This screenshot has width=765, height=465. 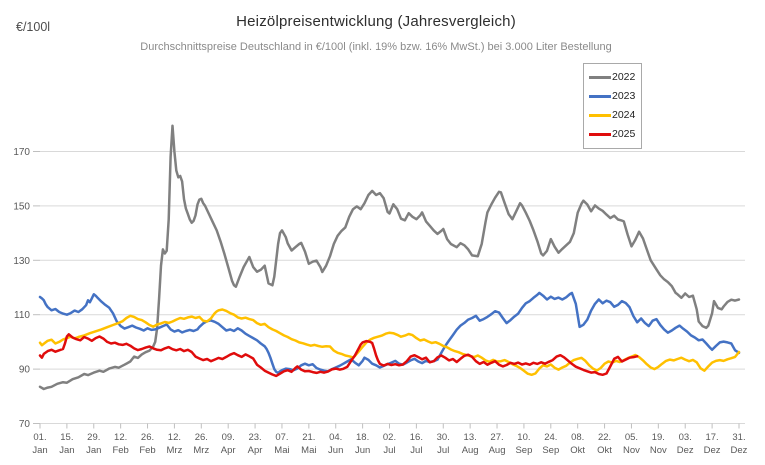 What do you see at coordinates (443, 437) in the screenshot?
I see `x-tick-label-day: 30.` at bounding box center [443, 437].